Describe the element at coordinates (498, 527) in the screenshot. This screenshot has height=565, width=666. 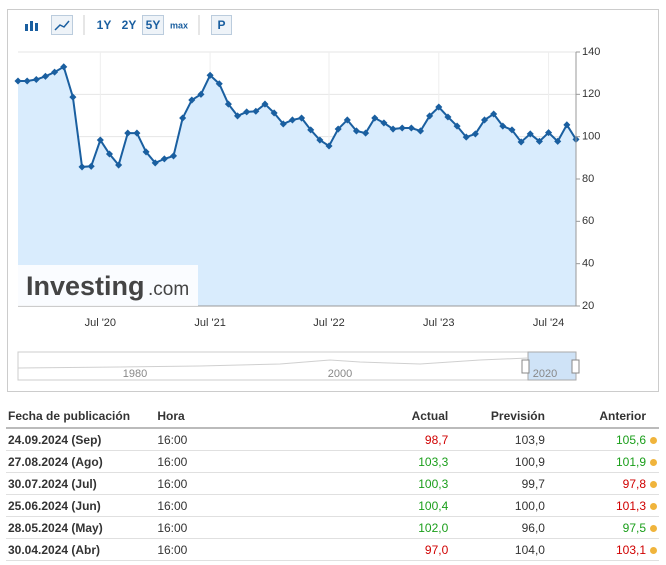
I see `forecast-cell: 96,0` at that location.